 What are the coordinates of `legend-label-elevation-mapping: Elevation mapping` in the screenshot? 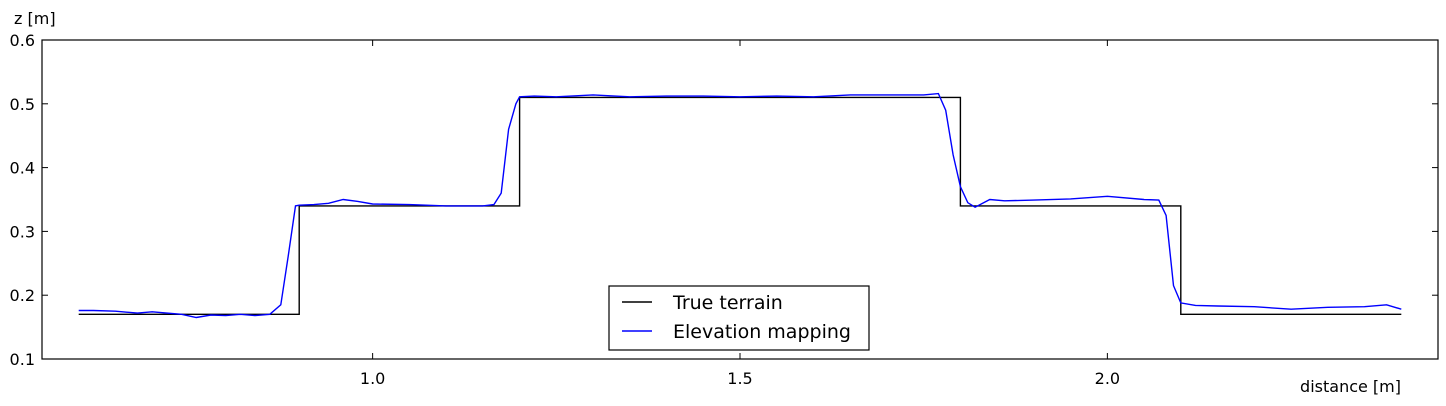 It's located at (762, 332).